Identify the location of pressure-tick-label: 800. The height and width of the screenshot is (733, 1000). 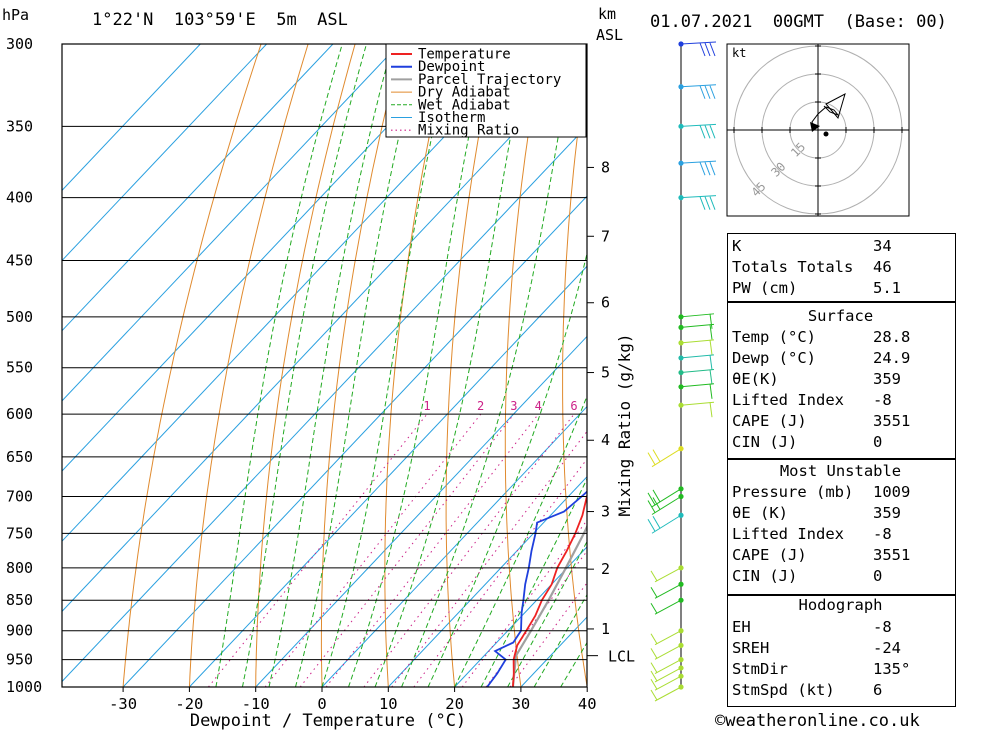
(19, 568).